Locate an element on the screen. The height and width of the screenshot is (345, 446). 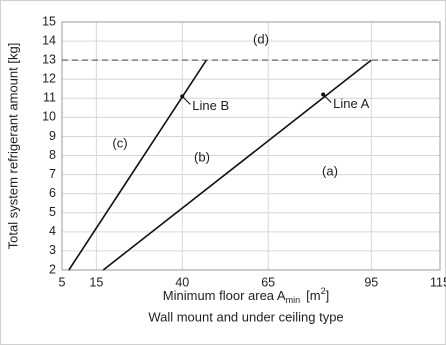
region-label: (b) is located at coordinates (202, 156).